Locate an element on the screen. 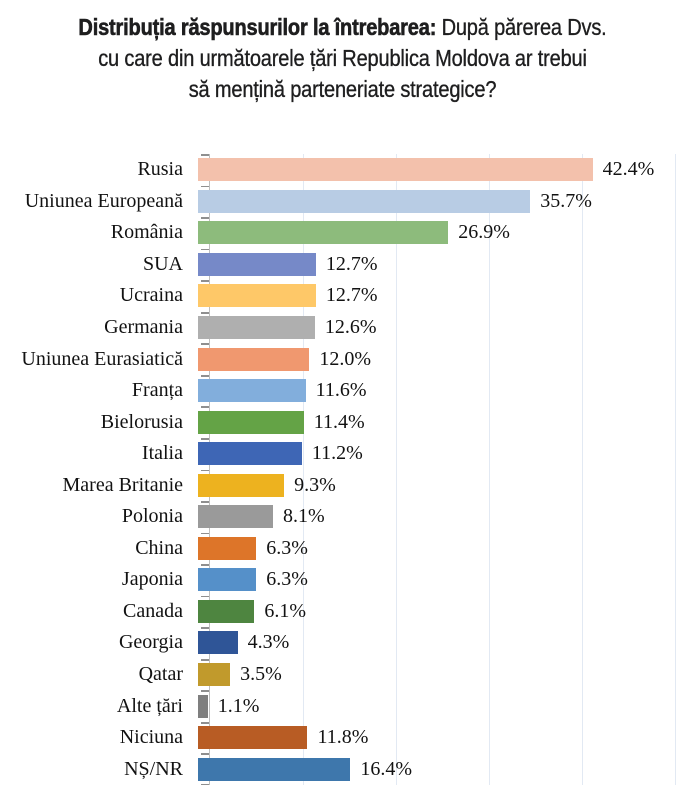 This screenshot has width=685, height=789. value-label: 11.2% is located at coordinates (337, 453).